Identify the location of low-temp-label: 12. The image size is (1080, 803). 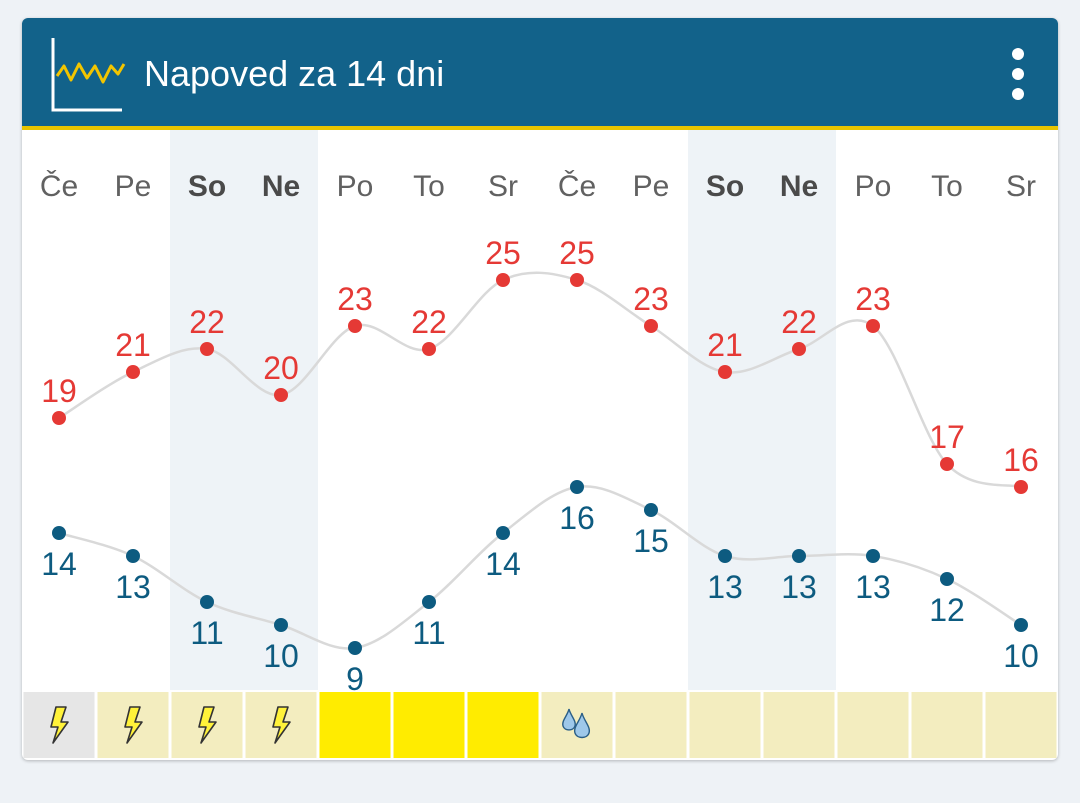
(947, 610).